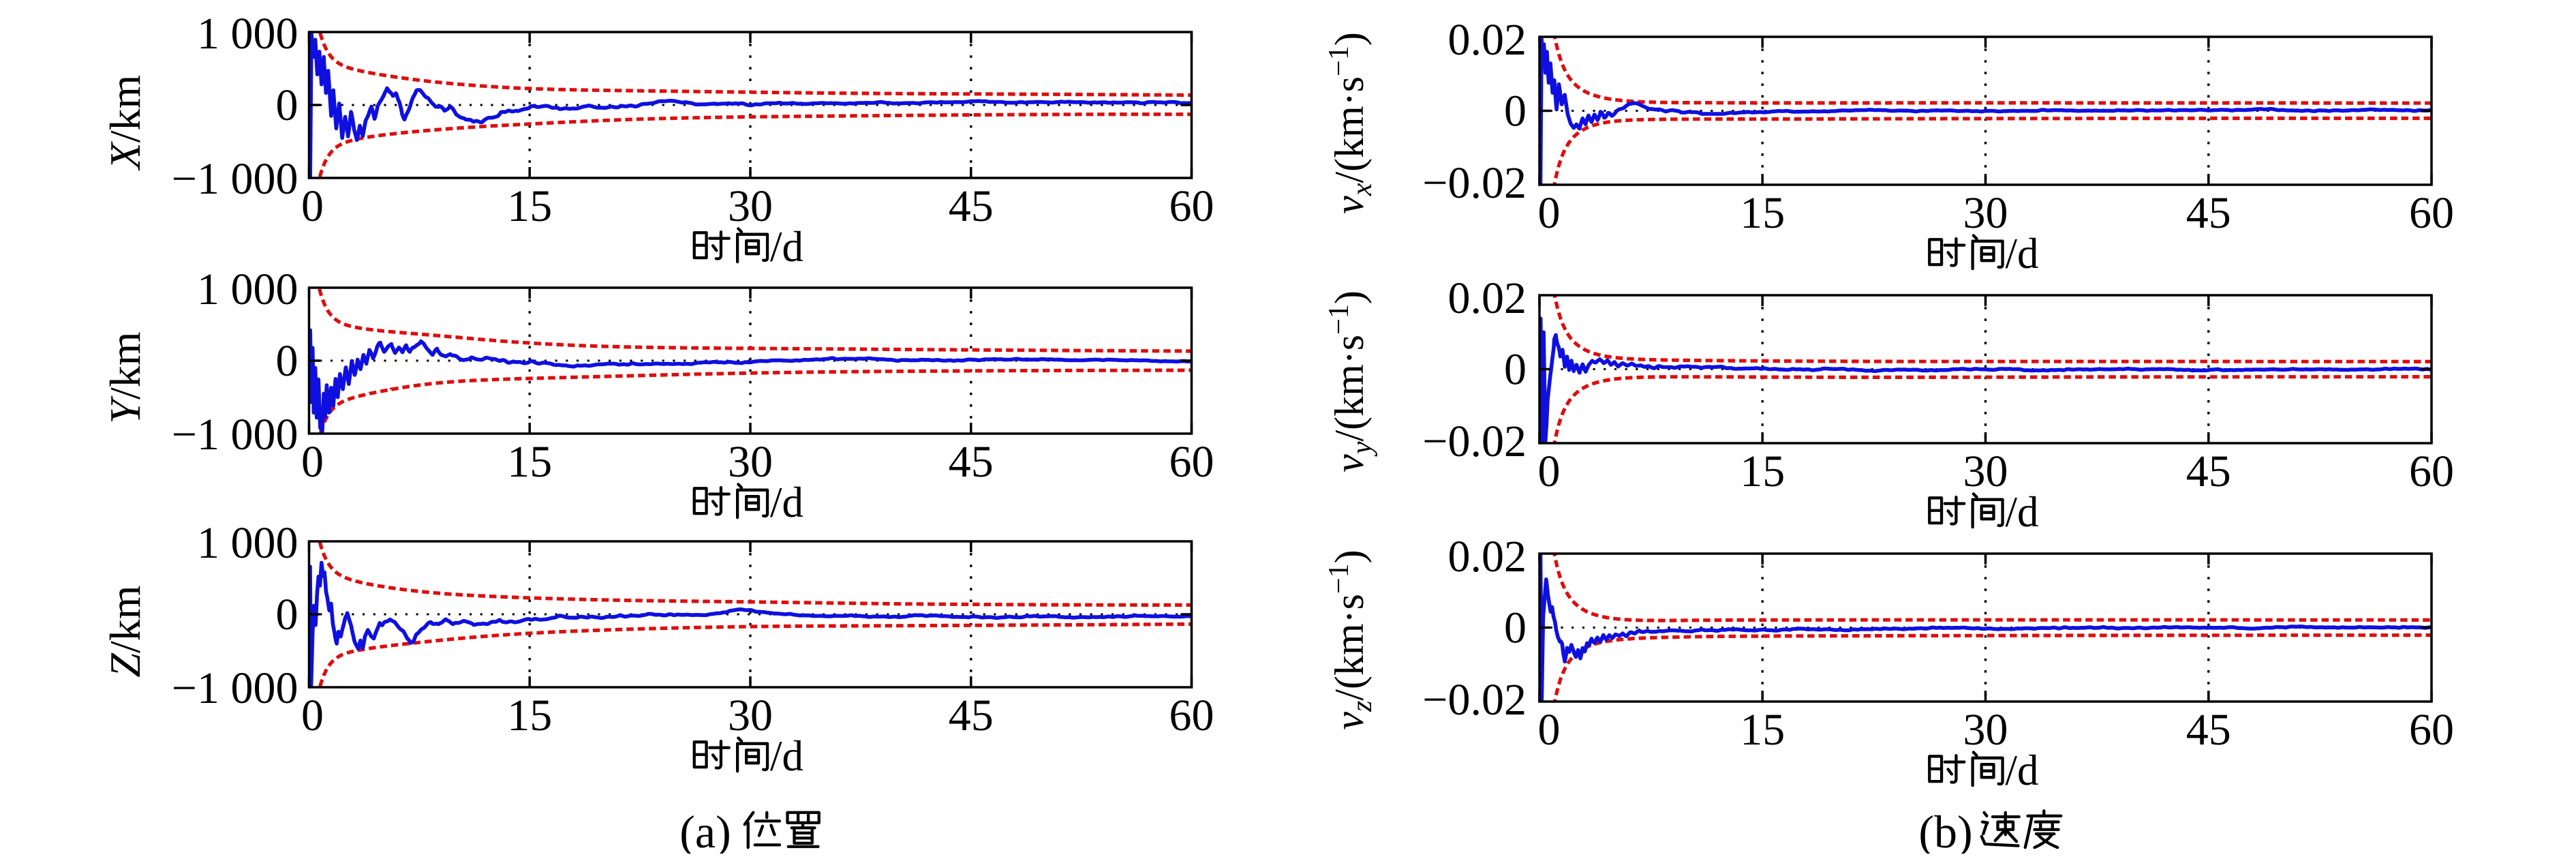 The image size is (2576, 857). Describe the element at coordinates (1350, 381) in the screenshot. I see `svg-text: vy/(km·s−1)` at that location.